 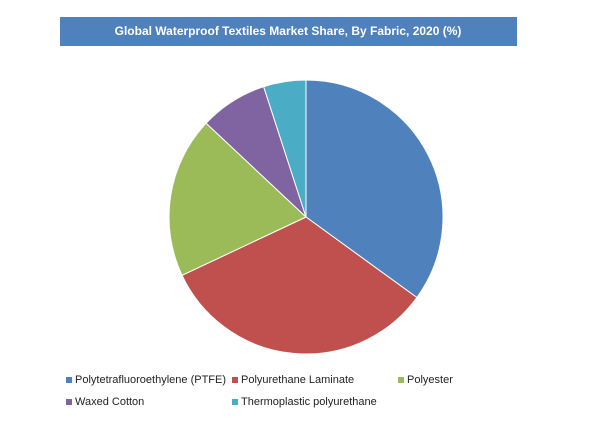 What do you see at coordinates (309, 402) in the screenshot?
I see `legend-label: Thermoplastic polyurethane` at bounding box center [309, 402].